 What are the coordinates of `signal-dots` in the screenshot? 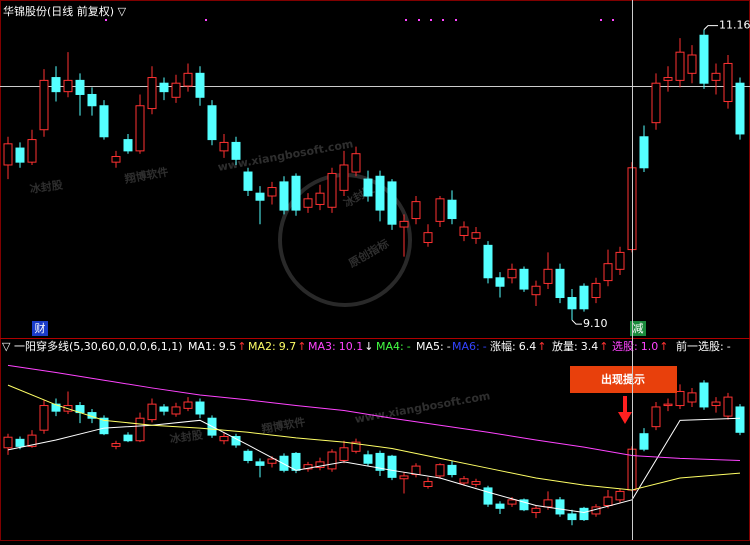 It's located at (359, 20).